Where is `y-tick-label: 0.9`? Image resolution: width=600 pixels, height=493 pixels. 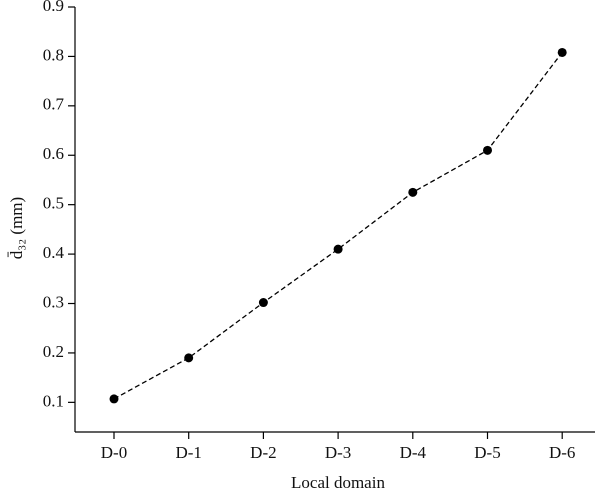
y-tick-label: 0.9 is located at coordinates (53, 7).